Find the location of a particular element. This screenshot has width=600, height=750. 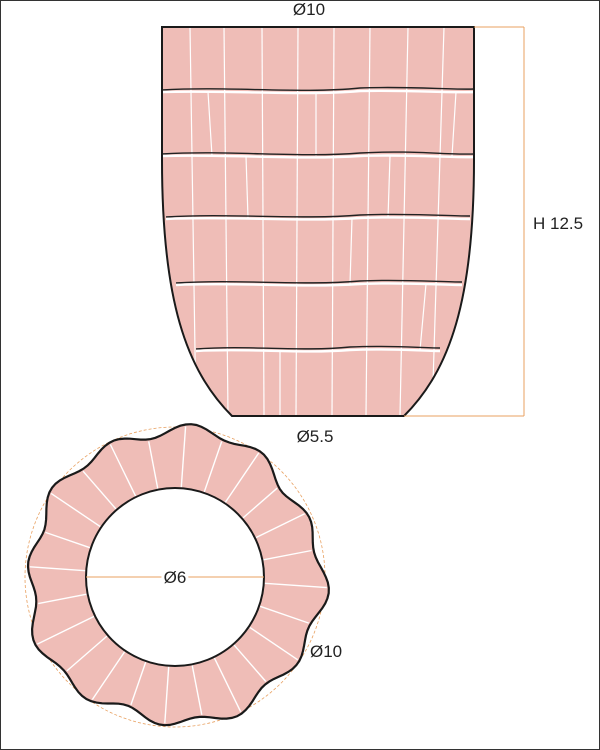

outer-diameter-label: Ø10 is located at coordinates (326, 651).